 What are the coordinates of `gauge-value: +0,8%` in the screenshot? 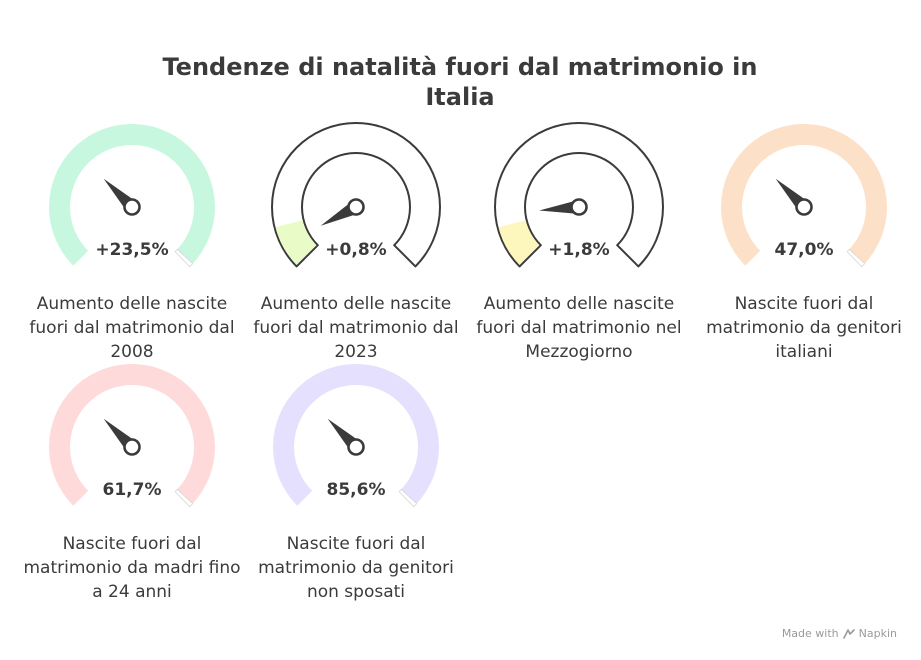 It's located at (356, 250).